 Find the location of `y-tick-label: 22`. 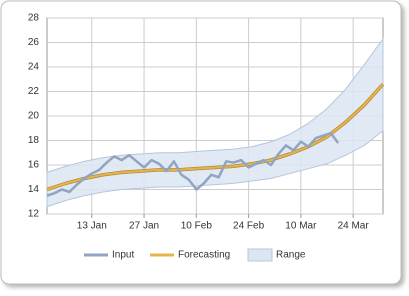

y-tick-label: 22 is located at coordinates (34, 91).